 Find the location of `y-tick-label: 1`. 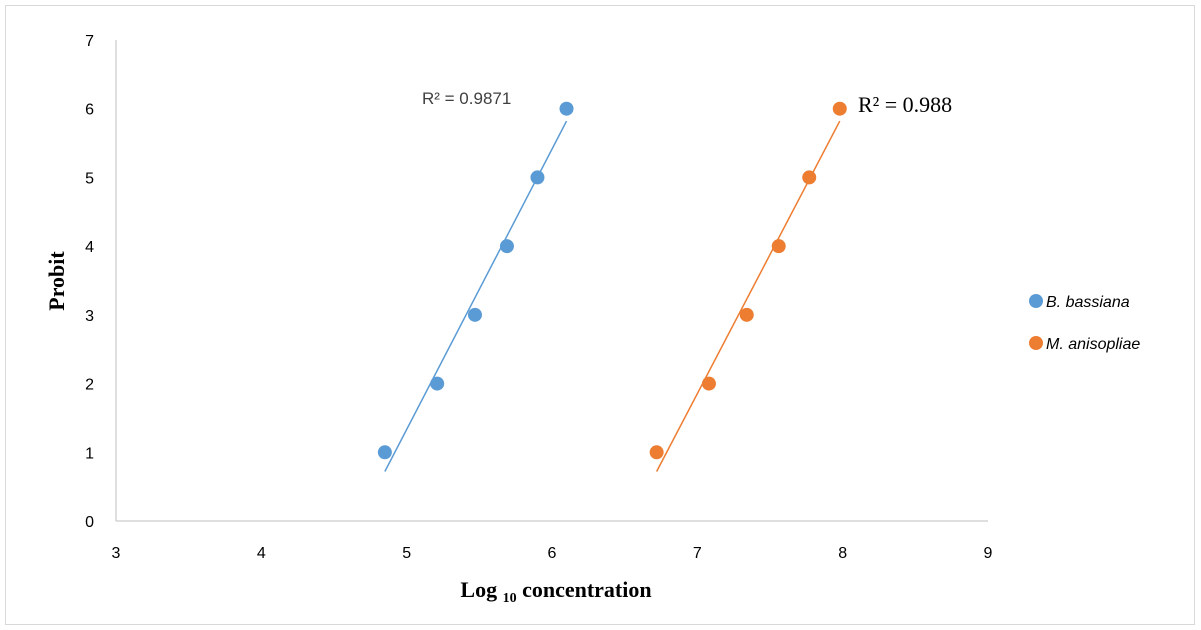

y-tick-label: 1 is located at coordinates (89, 453).